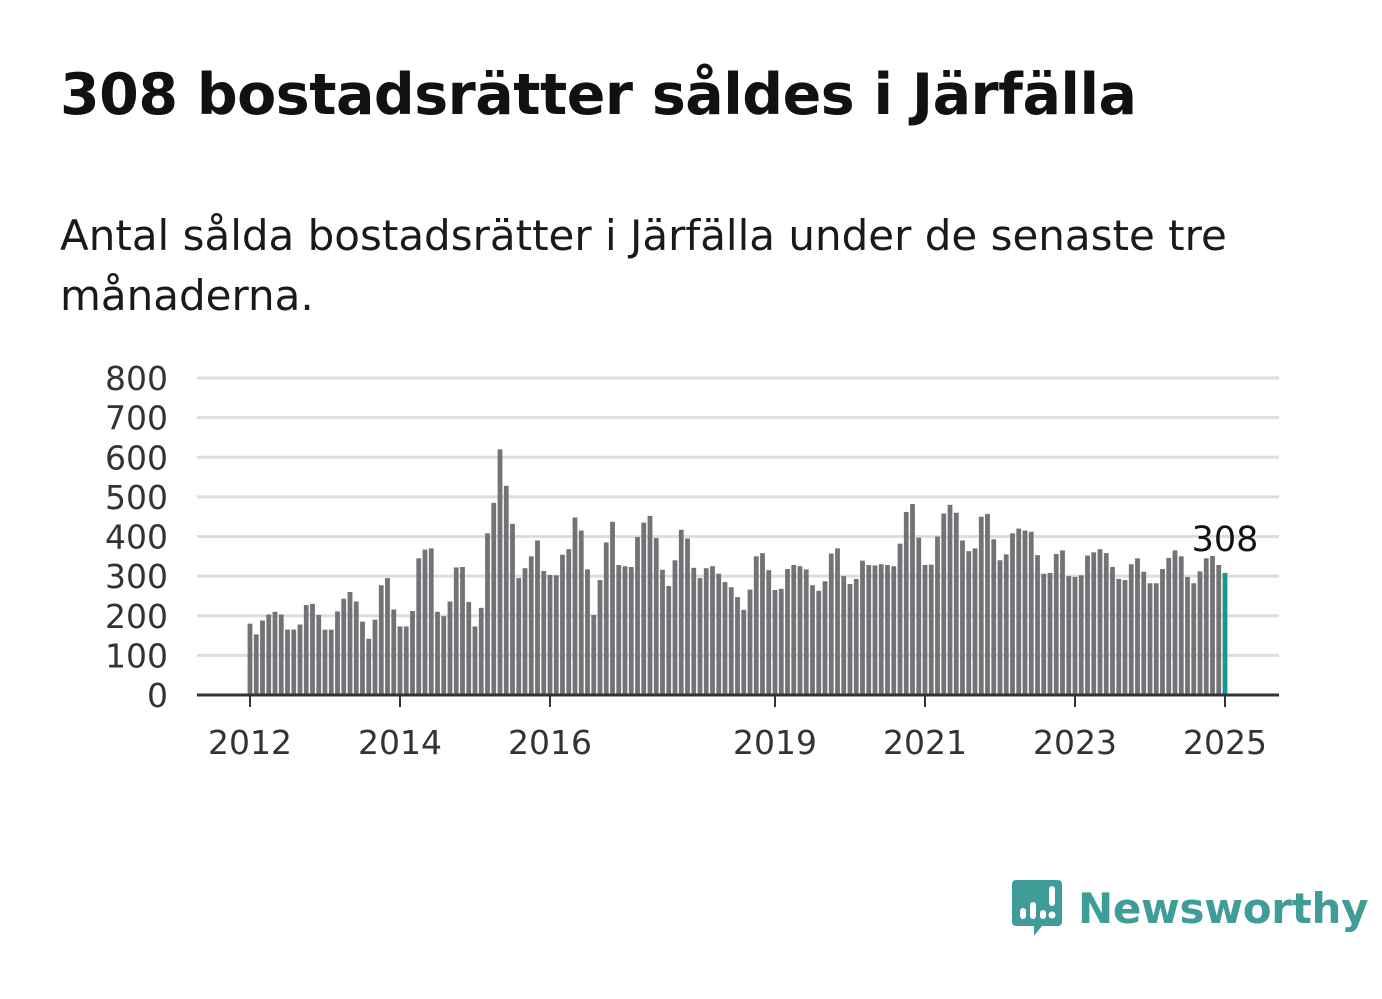 The width and height of the screenshot is (1382, 999). I want to click on chart-title: 308 bostadsrätter såldes i Järfälla, so click(598, 95).